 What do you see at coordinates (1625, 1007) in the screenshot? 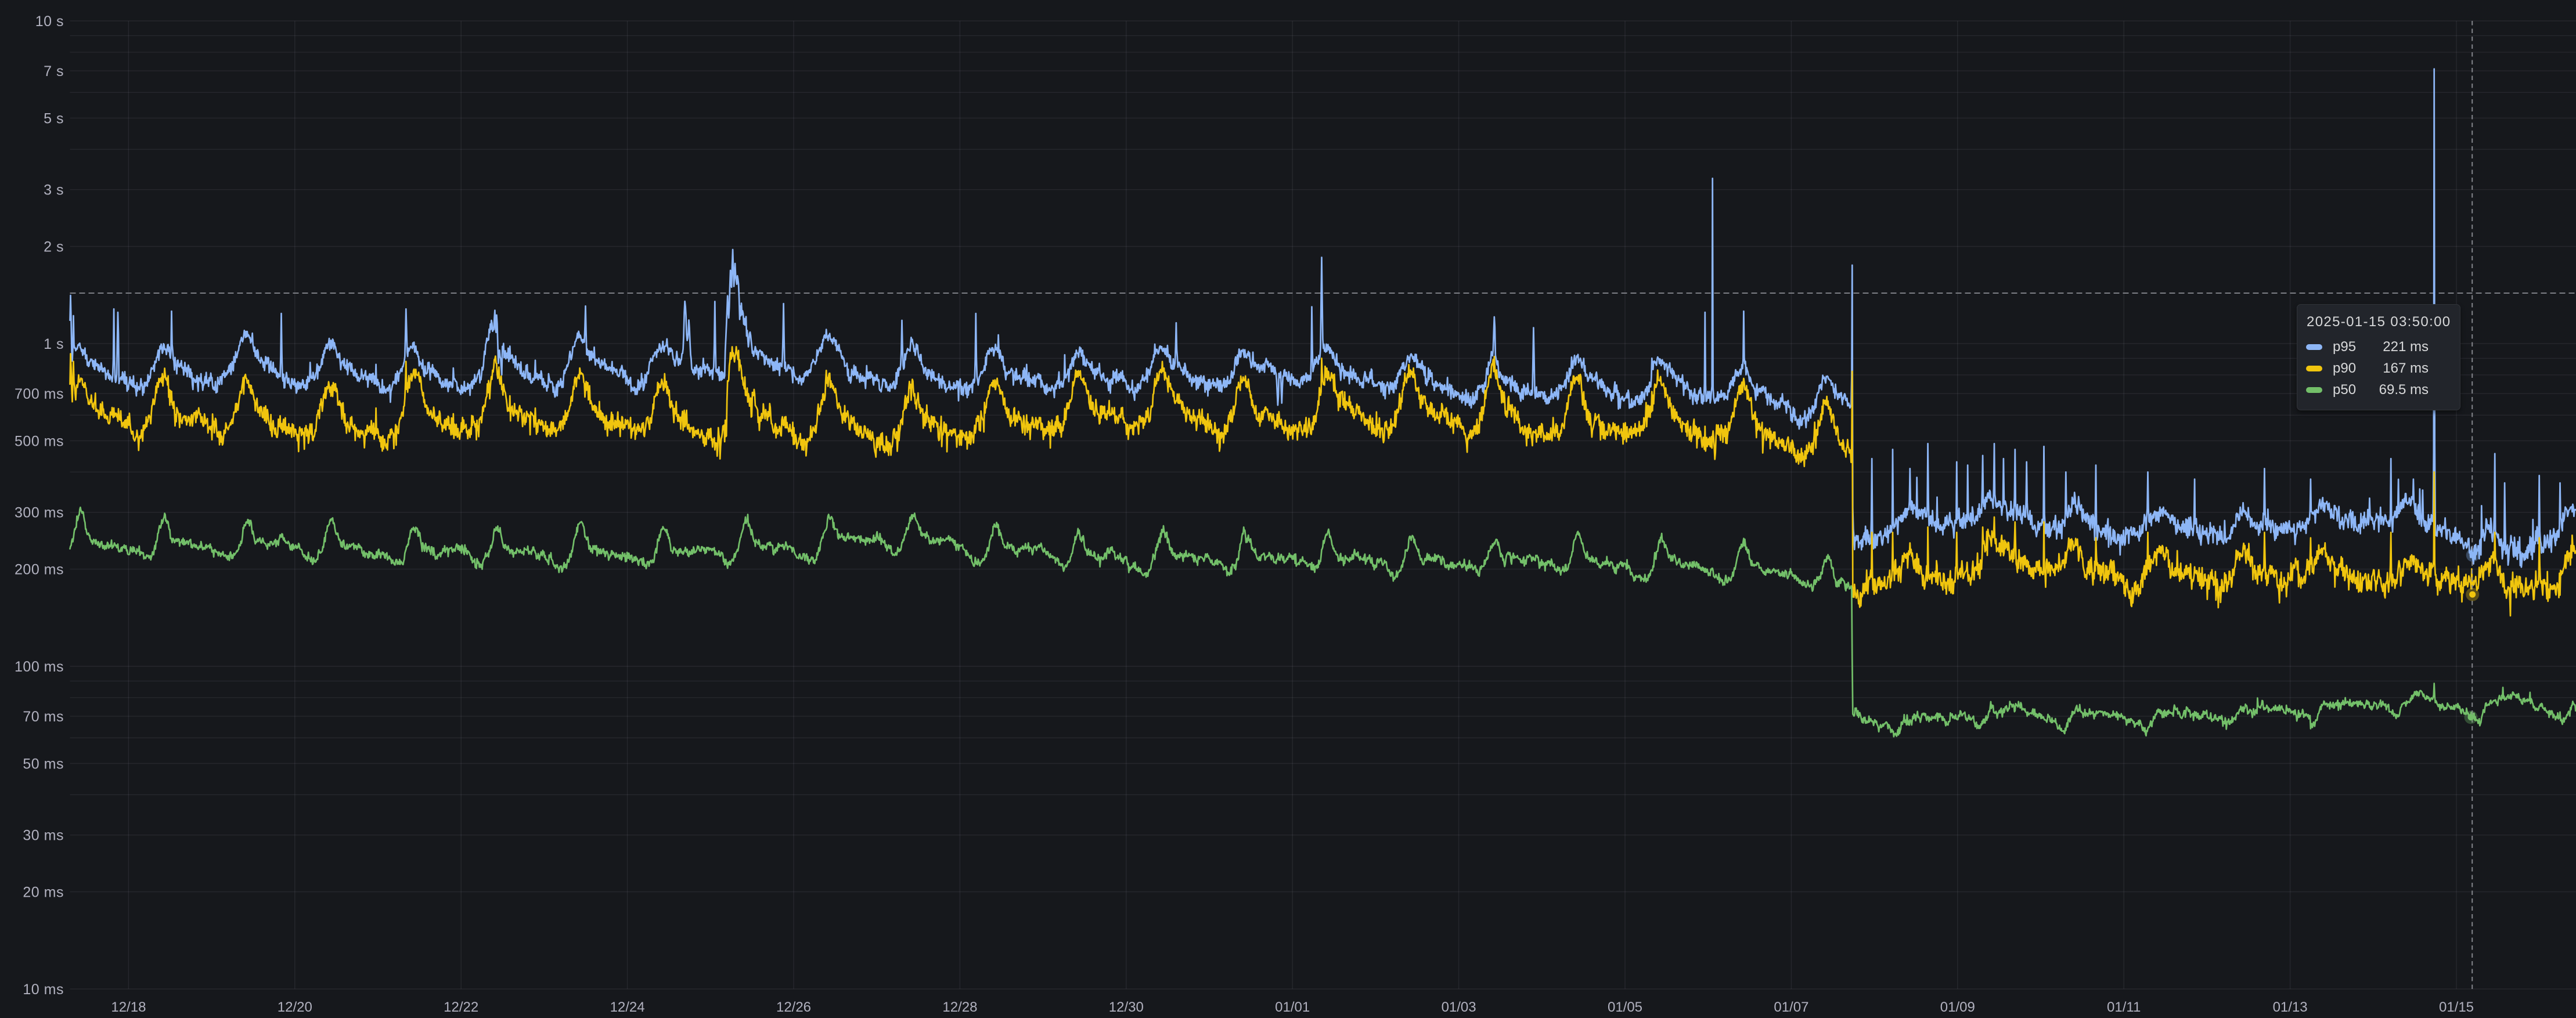
I see `svg-text: 01/05` at bounding box center [1625, 1007].